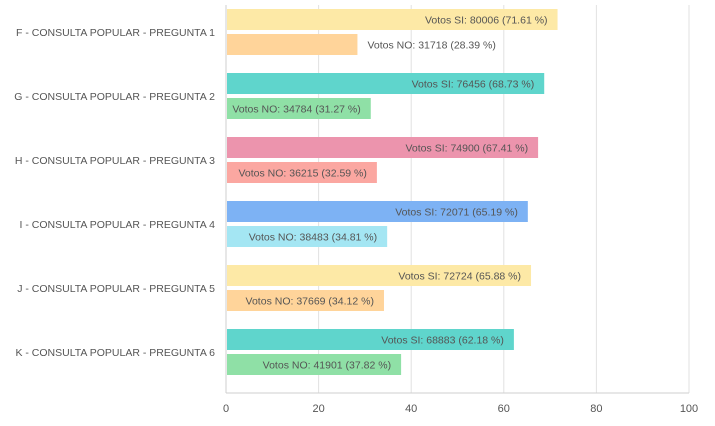 This screenshot has height=426, width=715. What do you see at coordinates (115, 161) in the screenshot?
I see `category-label: H - CONSULTA POPULAR - PREGUNTA 3` at bounding box center [115, 161].